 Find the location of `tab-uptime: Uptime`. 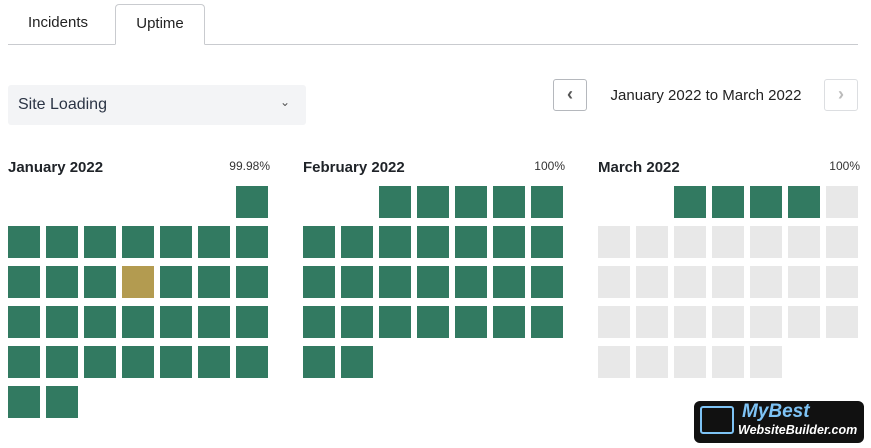

tab-uptime: Uptime is located at coordinates (160, 24).